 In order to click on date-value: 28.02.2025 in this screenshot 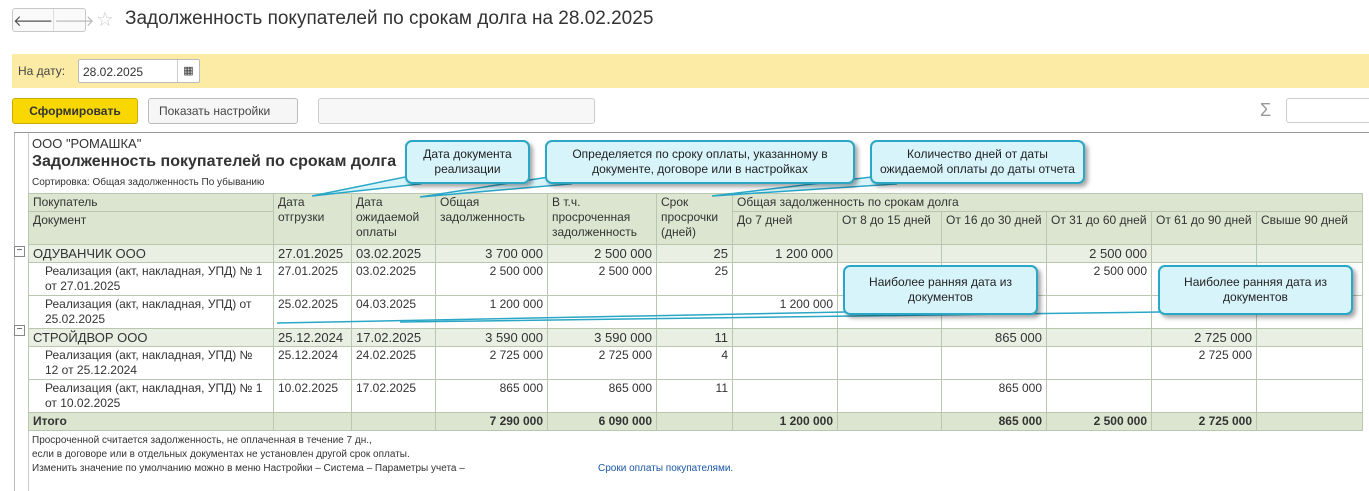, I will do `click(113, 72)`.